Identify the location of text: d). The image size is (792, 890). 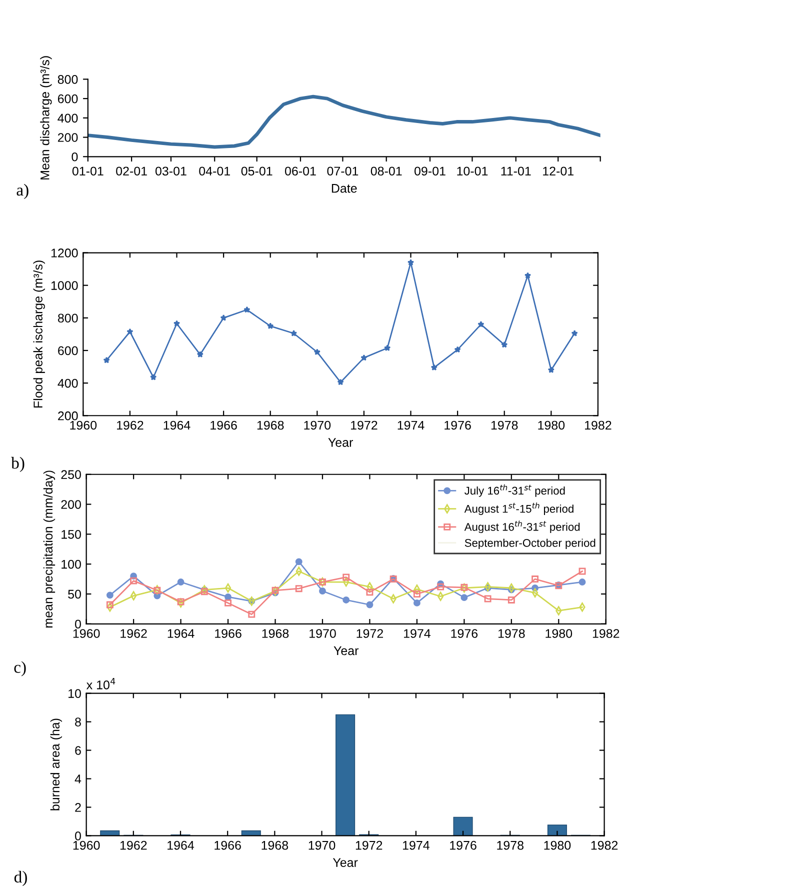
(20, 878).